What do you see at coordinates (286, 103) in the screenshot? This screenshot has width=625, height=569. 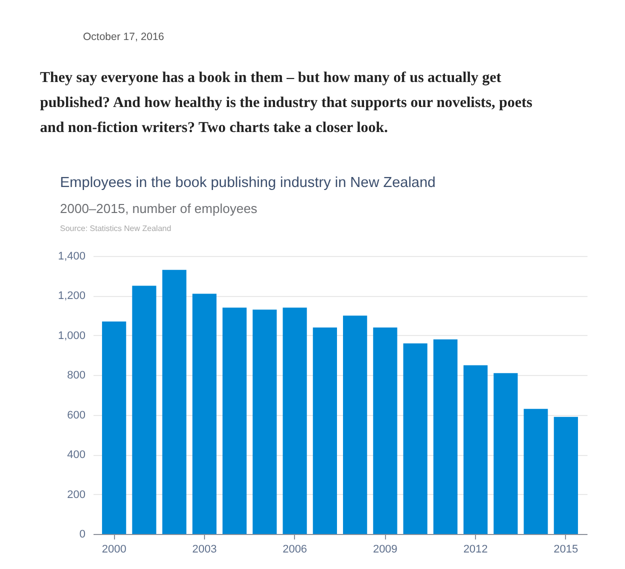 I see `text: They say everyone has a book in them – but how many of us actually get published? And how healthy is the industry that supports our novelists, poets and non-fiction writers? Two charts take a closer look.` at bounding box center [286, 103].